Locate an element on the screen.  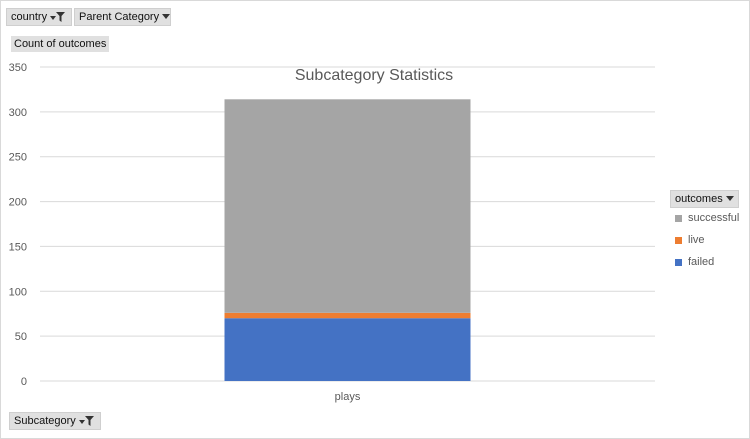
legend-item-successful: successful is located at coordinates (707, 218).